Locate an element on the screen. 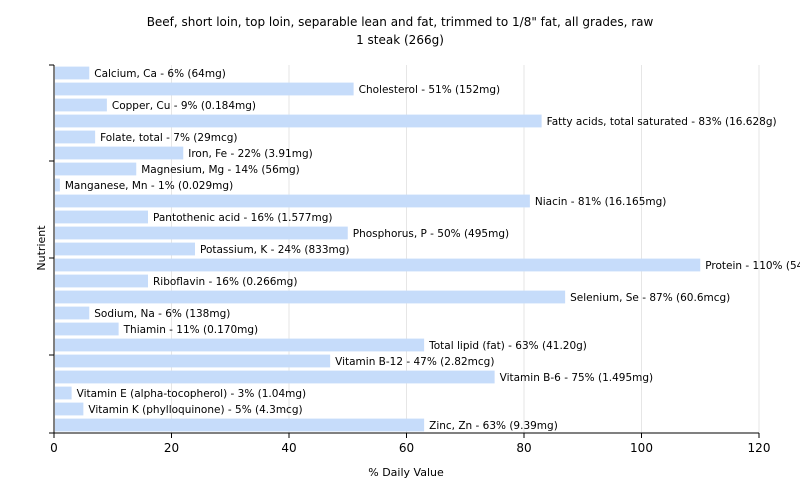 Image resolution: width=800 pixels, height=500 pixels. x-tick-label: 120 is located at coordinates (759, 448).